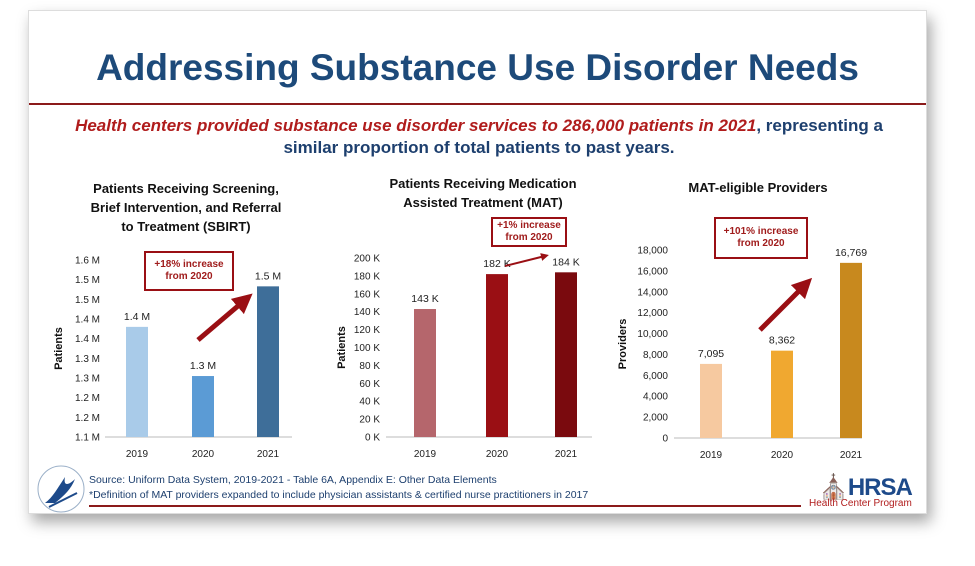 The image size is (975, 566). I want to click on y-tick-label: 20 K, so click(369, 420).